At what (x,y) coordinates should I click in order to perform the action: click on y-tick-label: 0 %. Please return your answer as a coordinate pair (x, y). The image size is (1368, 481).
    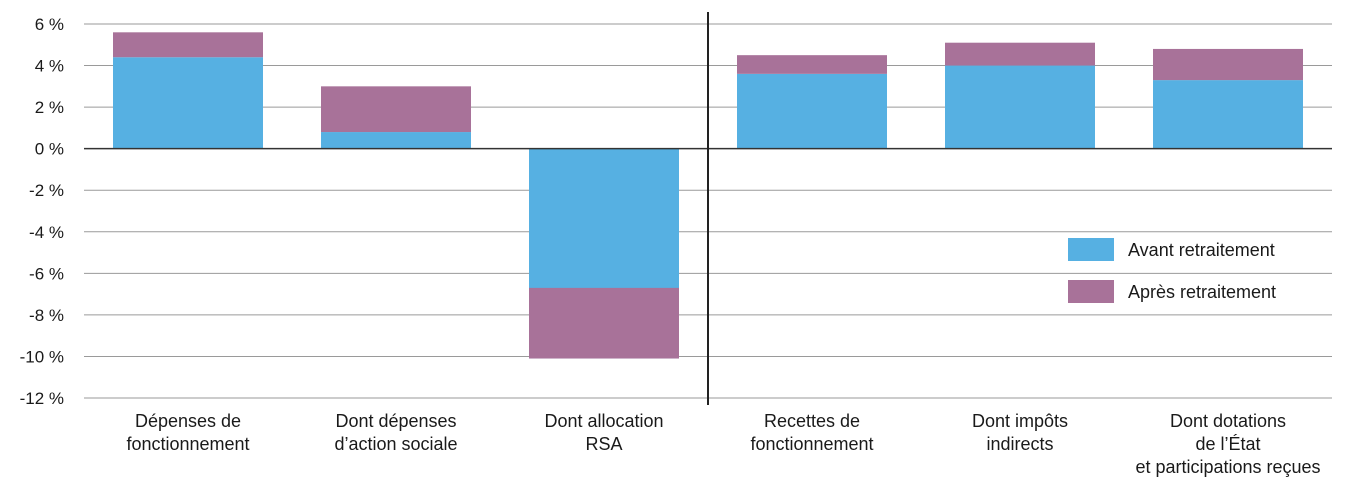
    Looking at the image, I should click on (49, 149).